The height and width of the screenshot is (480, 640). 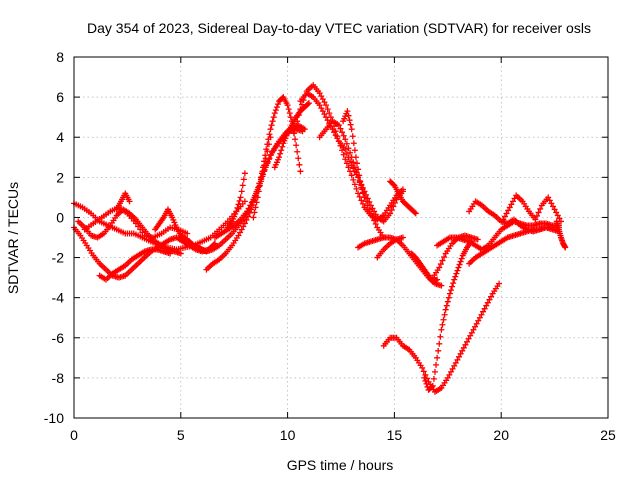 What do you see at coordinates (181, 435) in the screenshot?
I see `x-tick-label: 5` at bounding box center [181, 435].